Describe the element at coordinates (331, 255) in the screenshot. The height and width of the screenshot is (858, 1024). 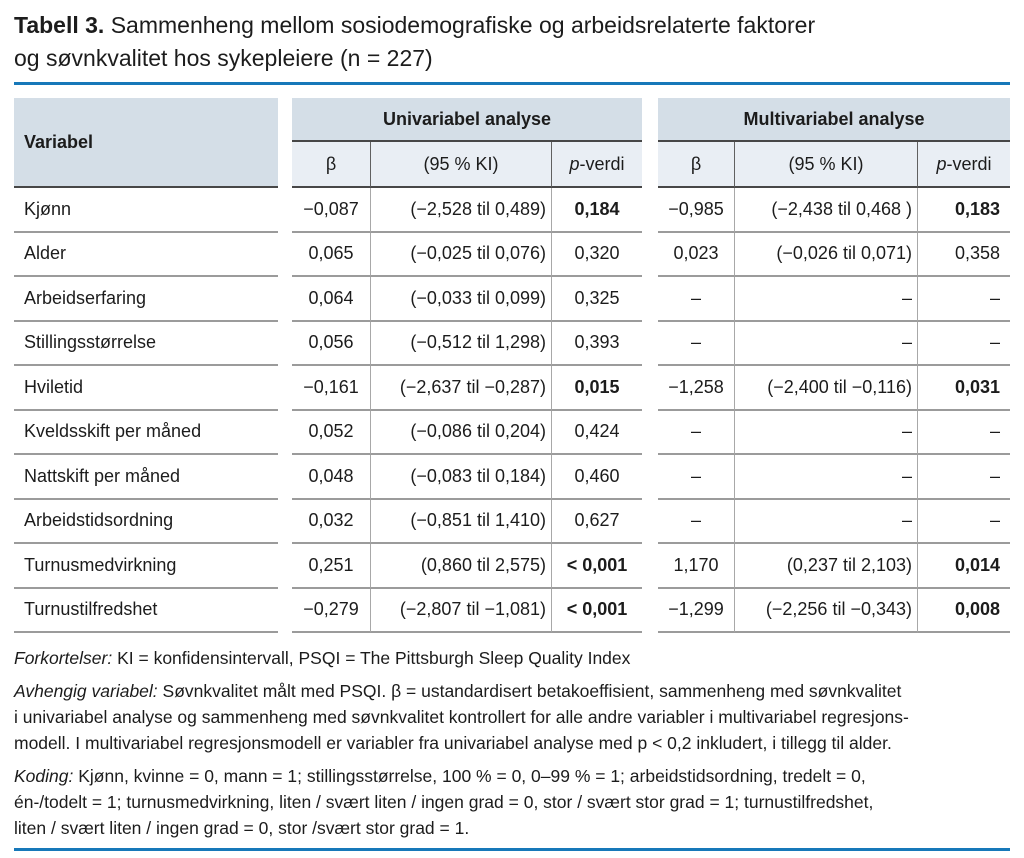
I see `cell-uni-beta: 0,065` at that location.